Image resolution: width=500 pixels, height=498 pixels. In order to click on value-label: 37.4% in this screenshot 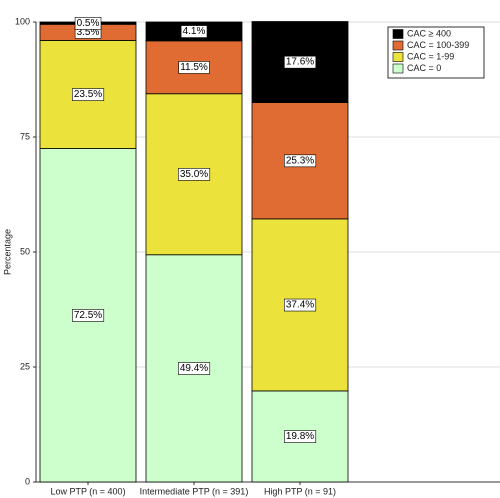, I will do `click(300, 305)`.